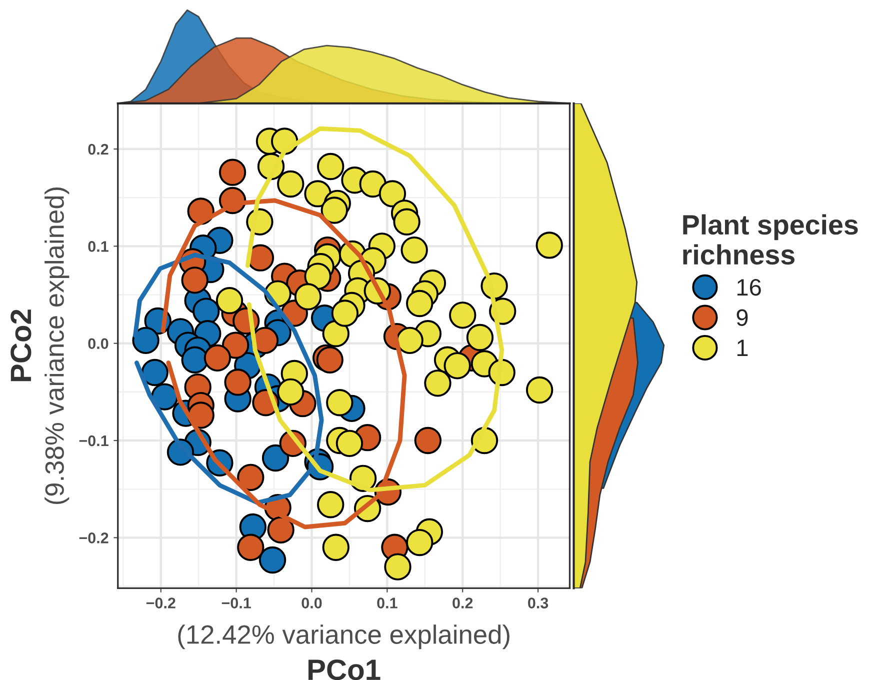  I want to click on x-tick-label: 0.0, so click(312, 603).